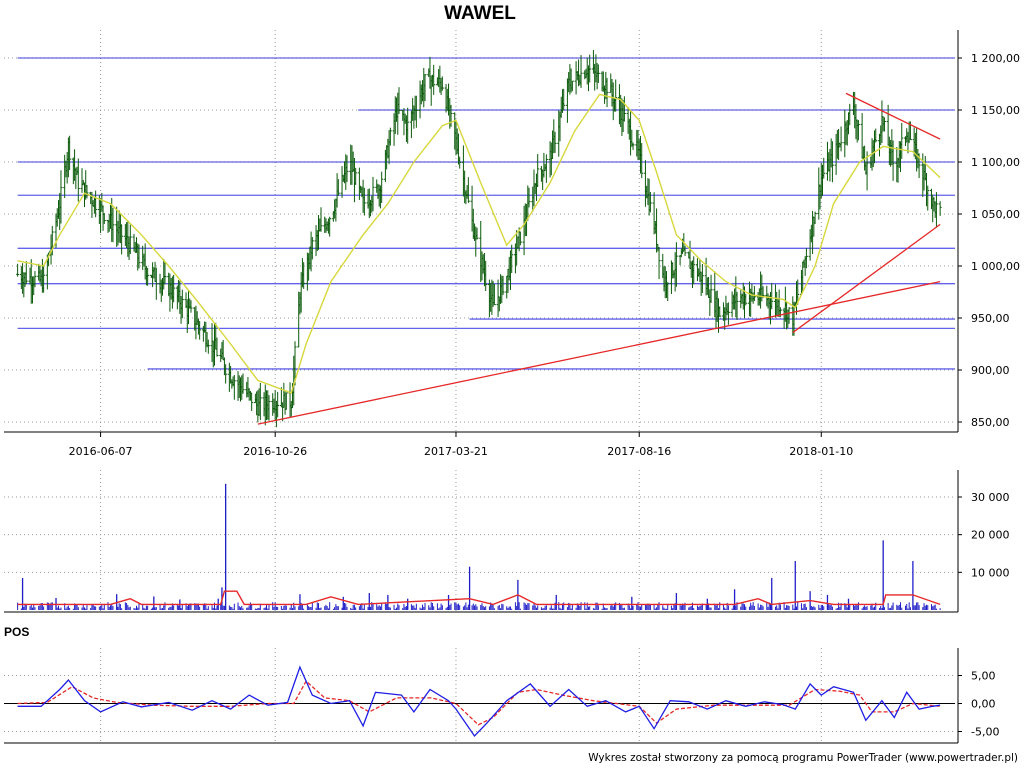  Describe the element at coordinates (995, 162) in the screenshot. I see `price-y-tick-label: 1 100,00` at that location.